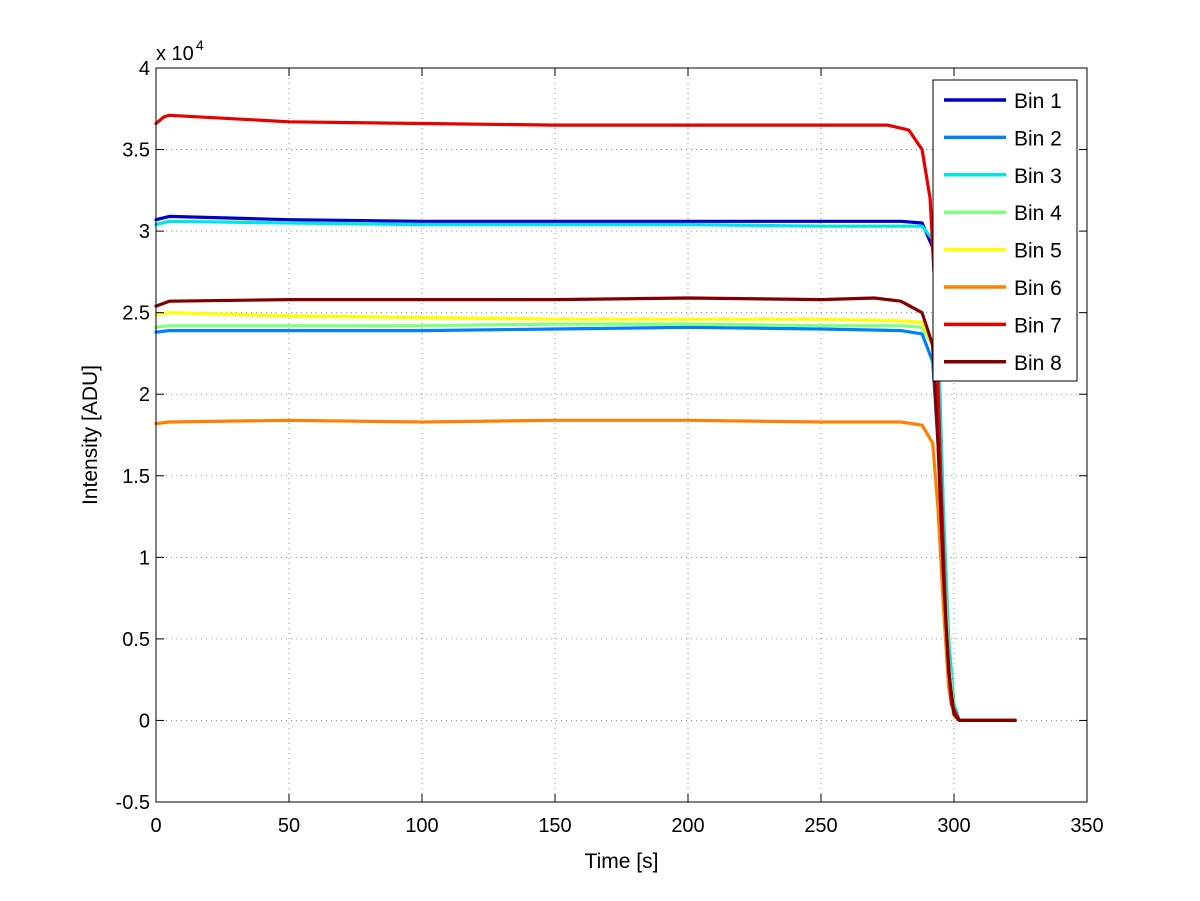  I want to click on x-tick-label: 50, so click(289, 826).